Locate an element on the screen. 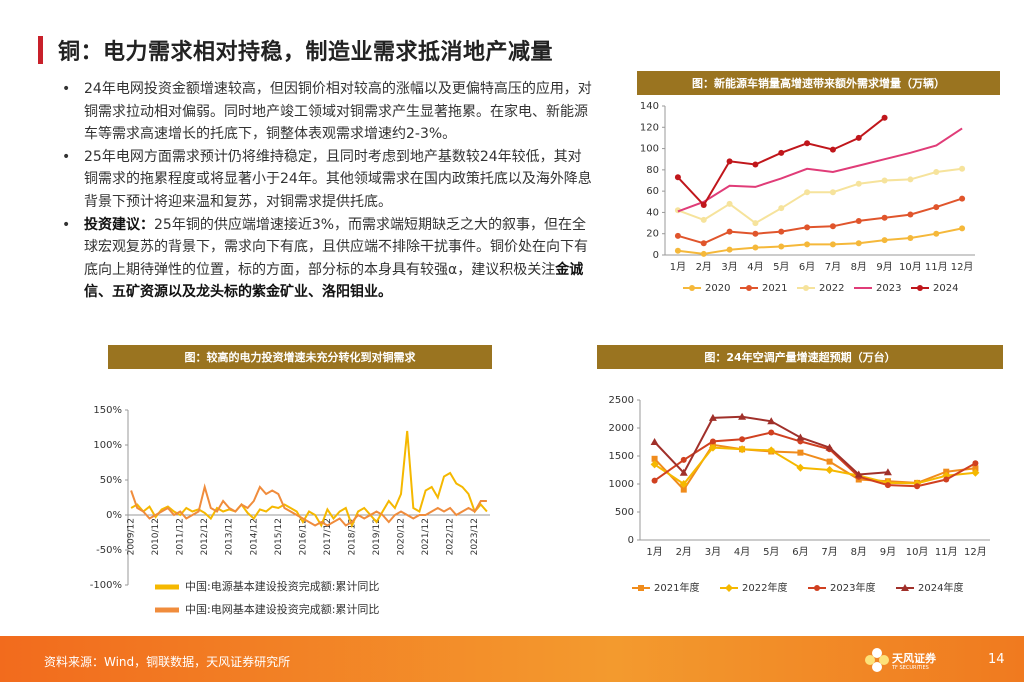 This screenshot has height=682, width=1024. x-tick-label: 2010/12 is located at coordinates (156, 536).